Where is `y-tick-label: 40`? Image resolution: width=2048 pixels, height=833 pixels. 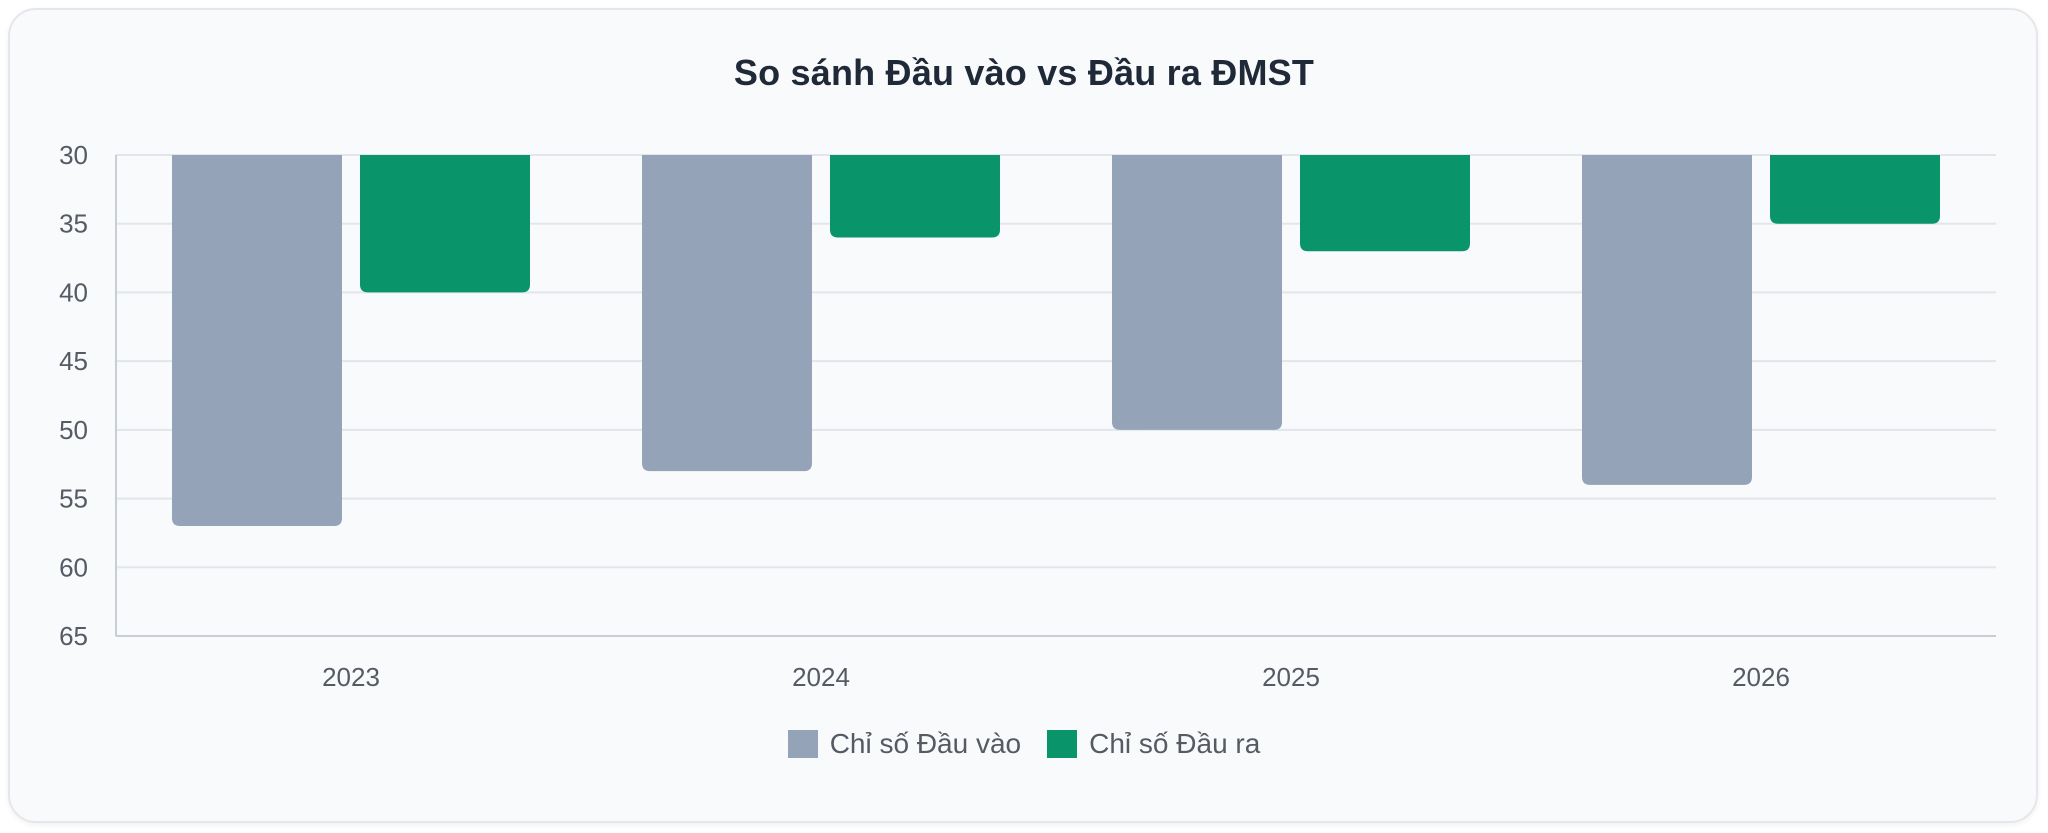
y-tick-label: 40 is located at coordinates (73, 292).